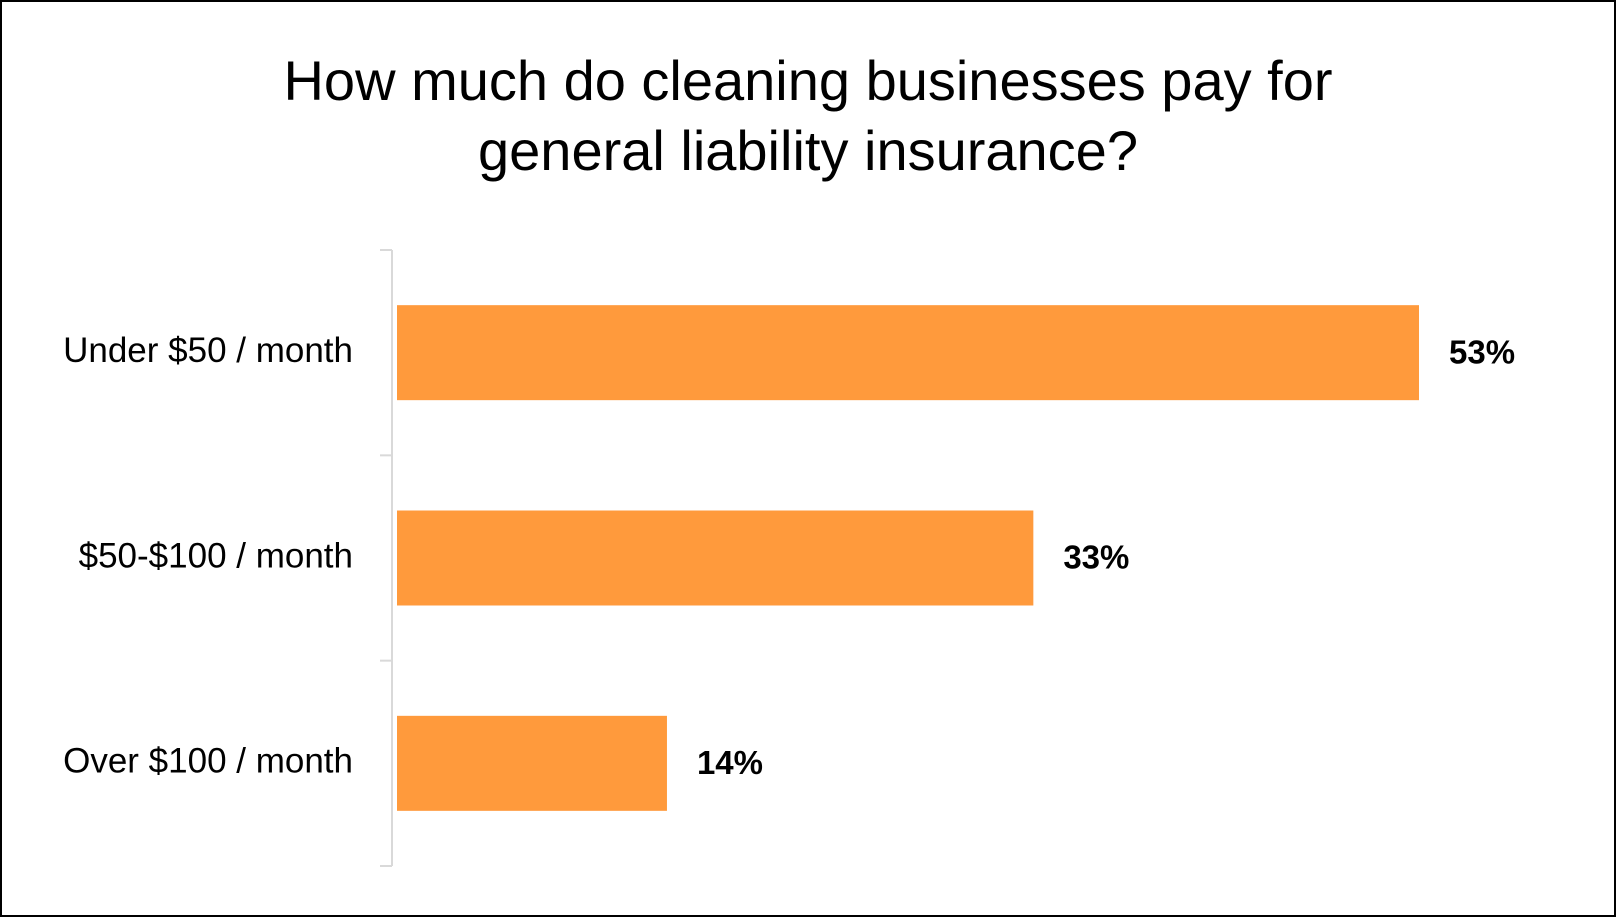 Image resolution: width=1616 pixels, height=917 pixels. I want to click on category-label: $50-$100 / month, so click(216, 555).